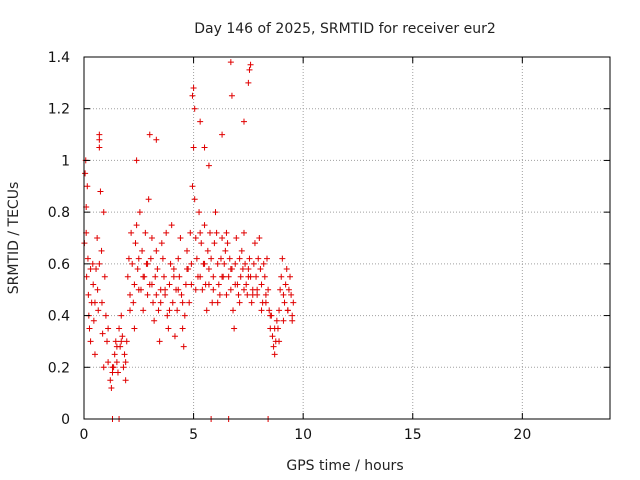 Image resolution: width=640 pixels, height=480 pixels. Describe the element at coordinates (65, 420) in the screenshot. I see `y-tick-label: 0` at that location.